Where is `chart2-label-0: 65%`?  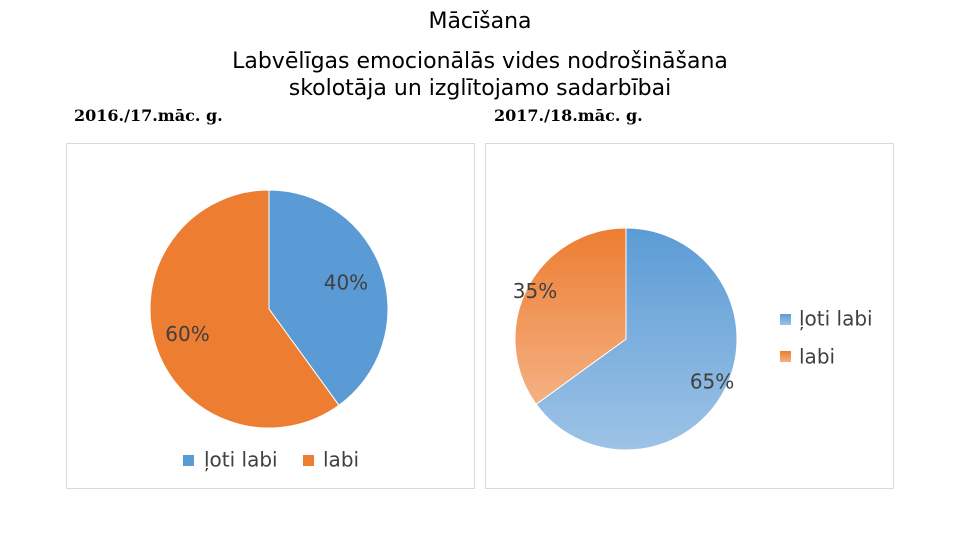
chart2-label-0: 65% is located at coordinates (712, 381).